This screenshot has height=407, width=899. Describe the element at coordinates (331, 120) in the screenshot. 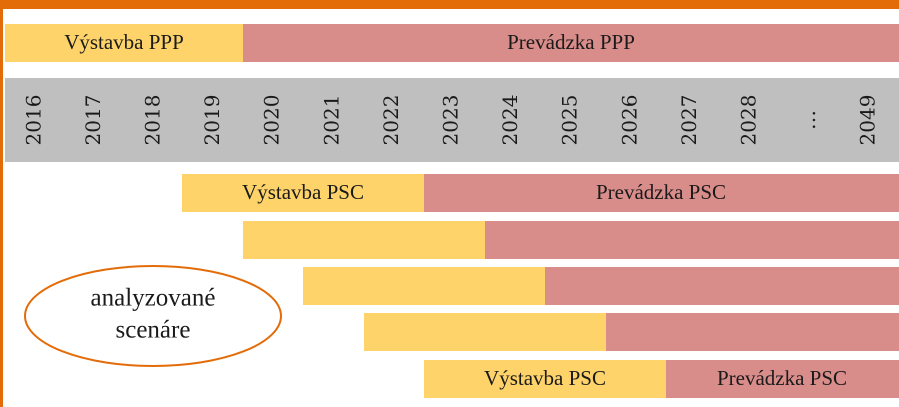

I see `year-label: 2021` at that location.